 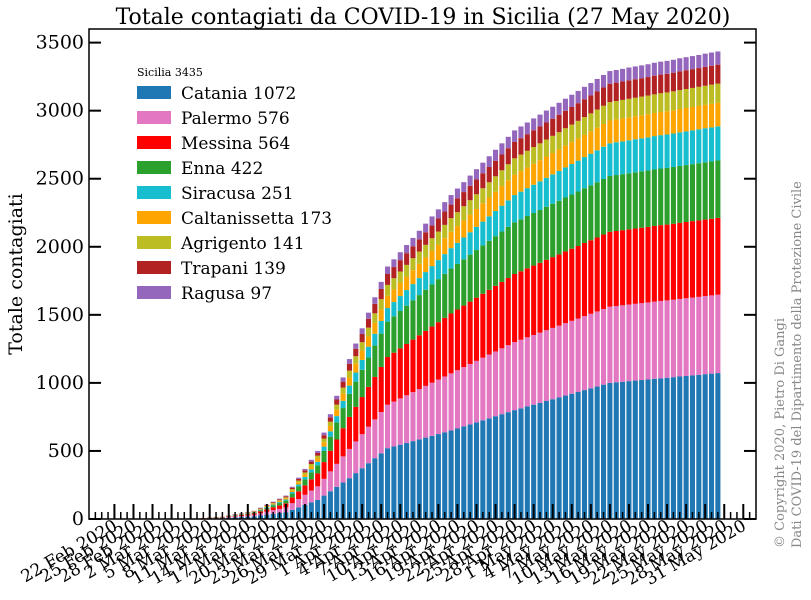 I want to click on legend-entry: Caltanissetta 173, so click(x=256, y=219).